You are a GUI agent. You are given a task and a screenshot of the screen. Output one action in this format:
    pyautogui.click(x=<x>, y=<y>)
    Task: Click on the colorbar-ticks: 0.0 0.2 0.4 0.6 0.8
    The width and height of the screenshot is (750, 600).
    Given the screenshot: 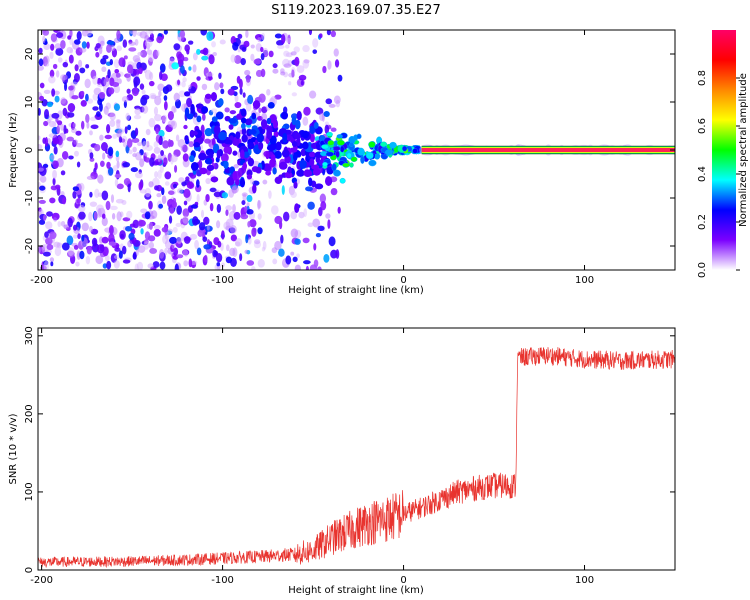 What is the action you would take?
    pyautogui.click(x=718, y=174)
    